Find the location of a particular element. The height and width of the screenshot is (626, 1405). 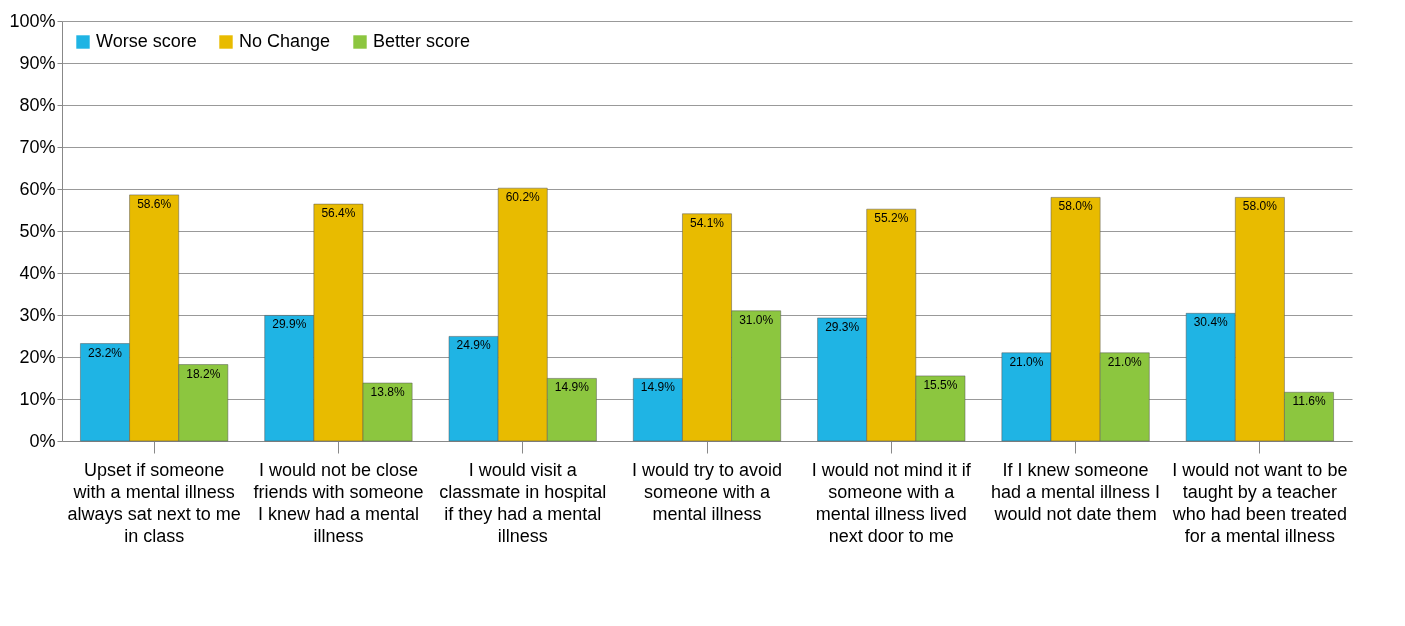

y-tick-label: 20% is located at coordinates (37, 356).